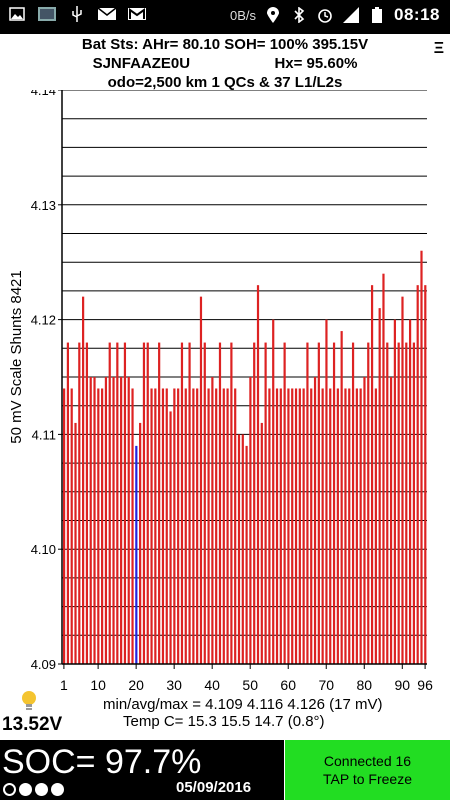 The width and height of the screenshot is (450, 800). Describe the element at coordinates (43, 549) in the screenshot. I see `y-tick-label: 4.10` at that location.